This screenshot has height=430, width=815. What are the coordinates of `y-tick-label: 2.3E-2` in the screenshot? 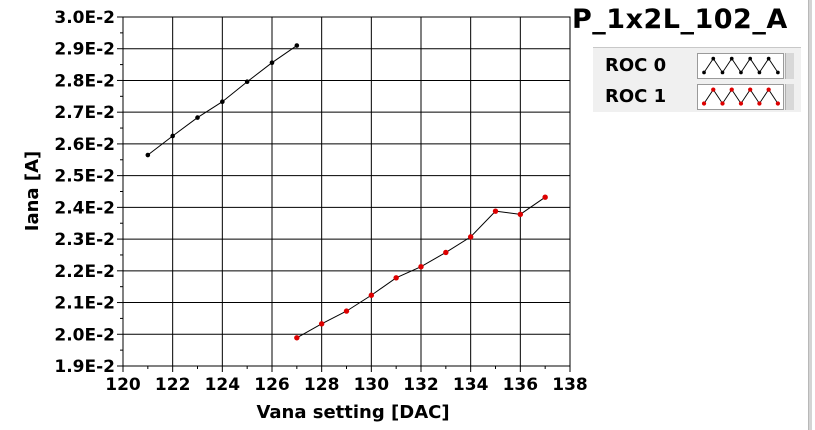 It's located at (84, 240).